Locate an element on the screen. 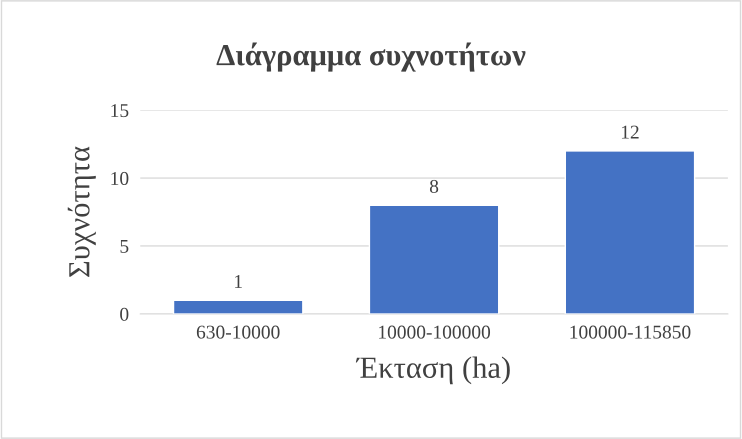  x-tick-label: 10000-100000 is located at coordinates (434, 332).